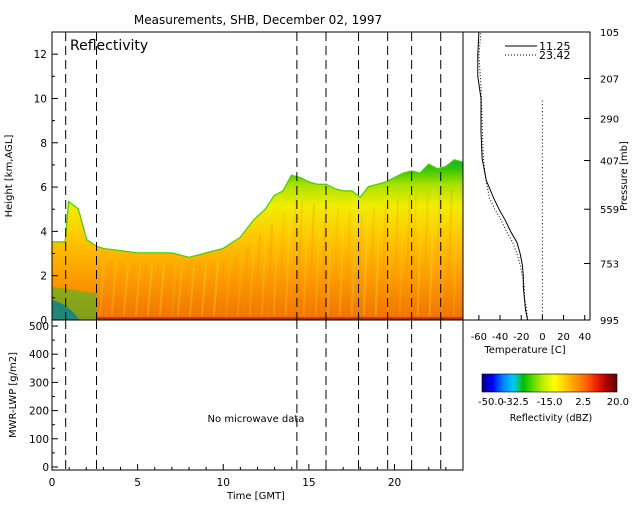 The image size is (640, 517). Describe the element at coordinates (601, 177) in the screenshot. I see `pressure-ticks: 105 207 290 407 559 753 995` at that location.